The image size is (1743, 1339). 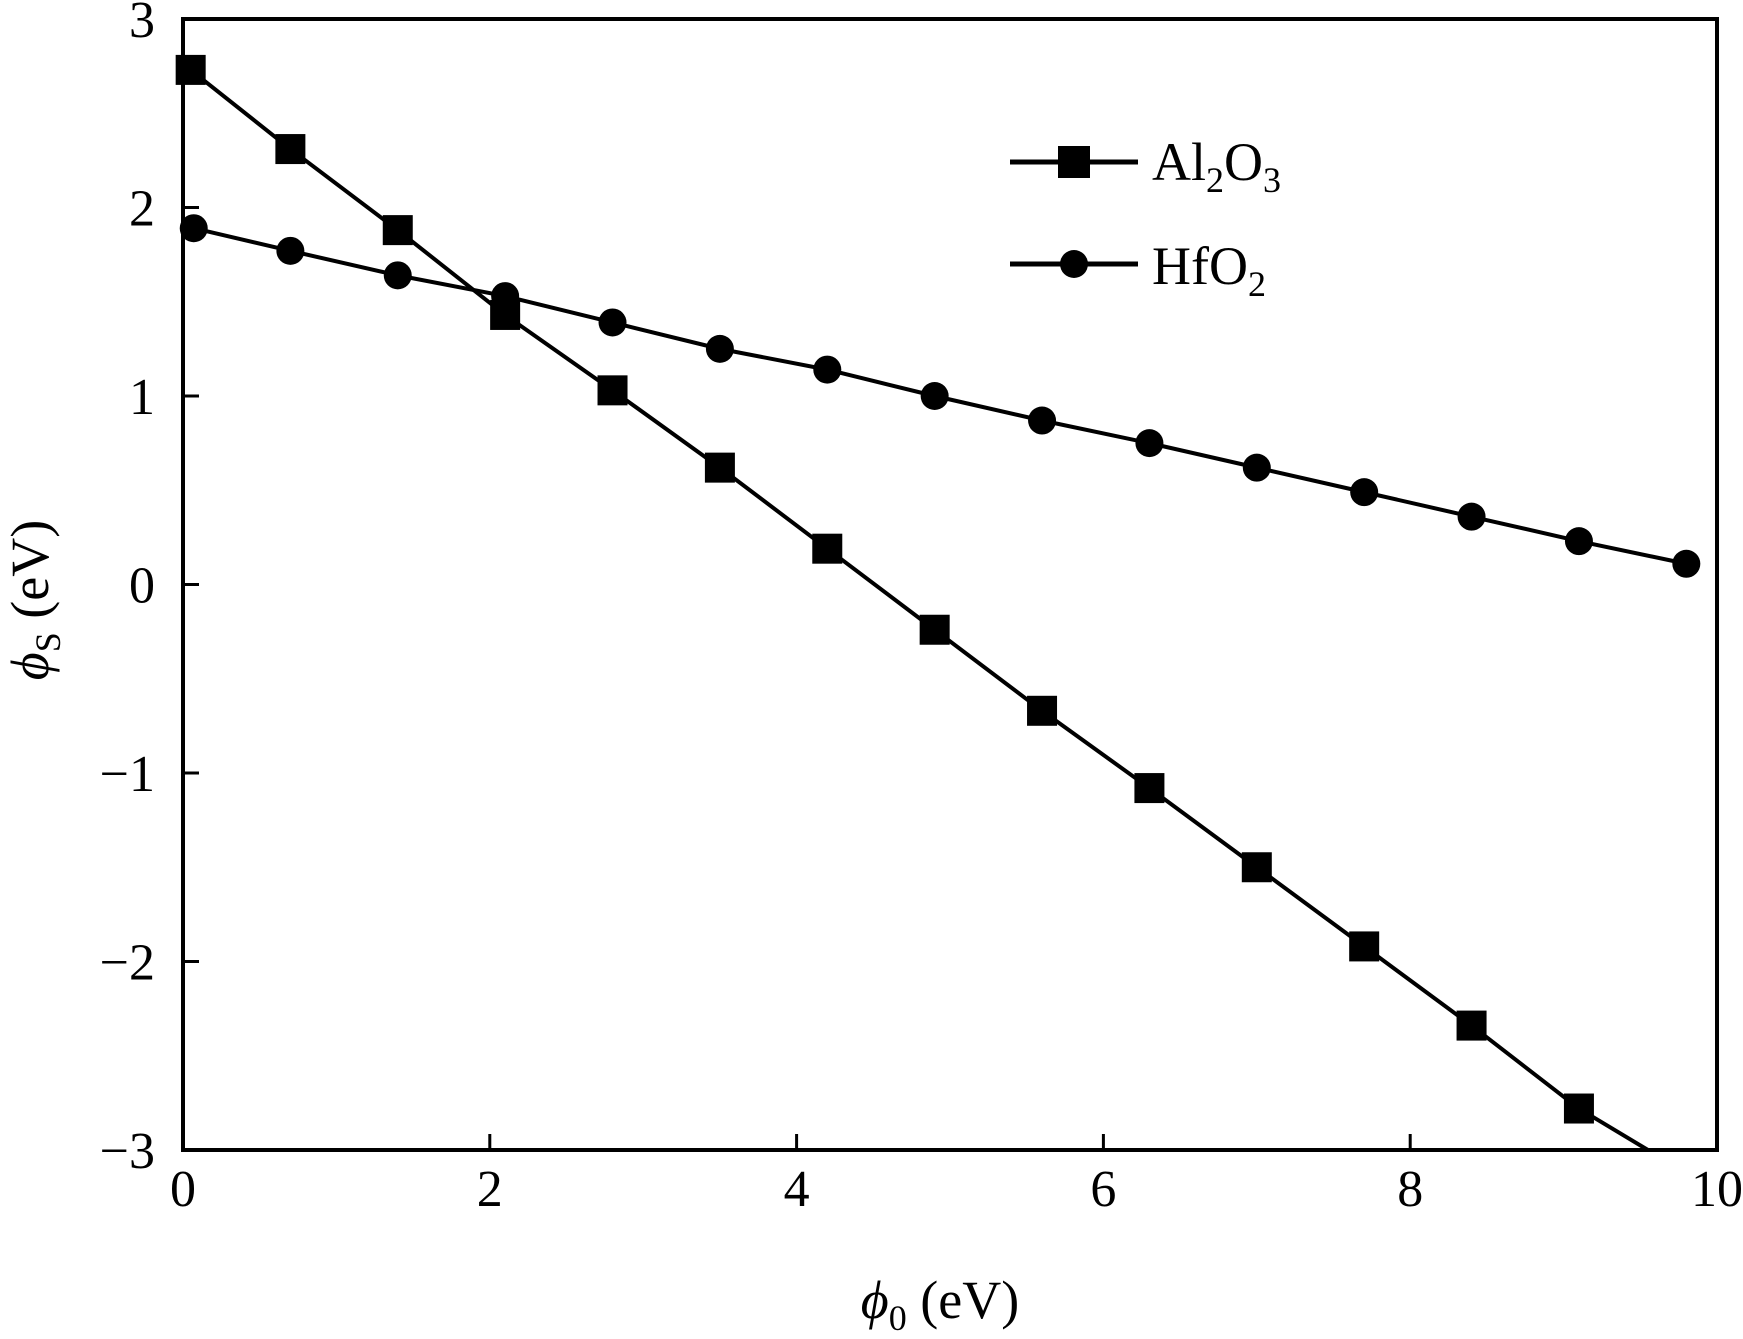 What do you see at coordinates (142, 24) in the screenshot?
I see `y-tick-label: 3` at bounding box center [142, 24].